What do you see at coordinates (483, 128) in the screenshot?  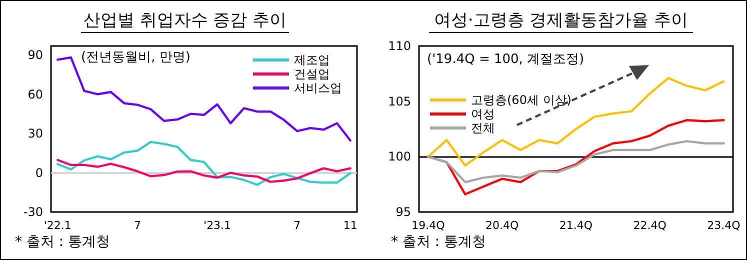 I see `legend-label: 전체` at bounding box center [483, 128].